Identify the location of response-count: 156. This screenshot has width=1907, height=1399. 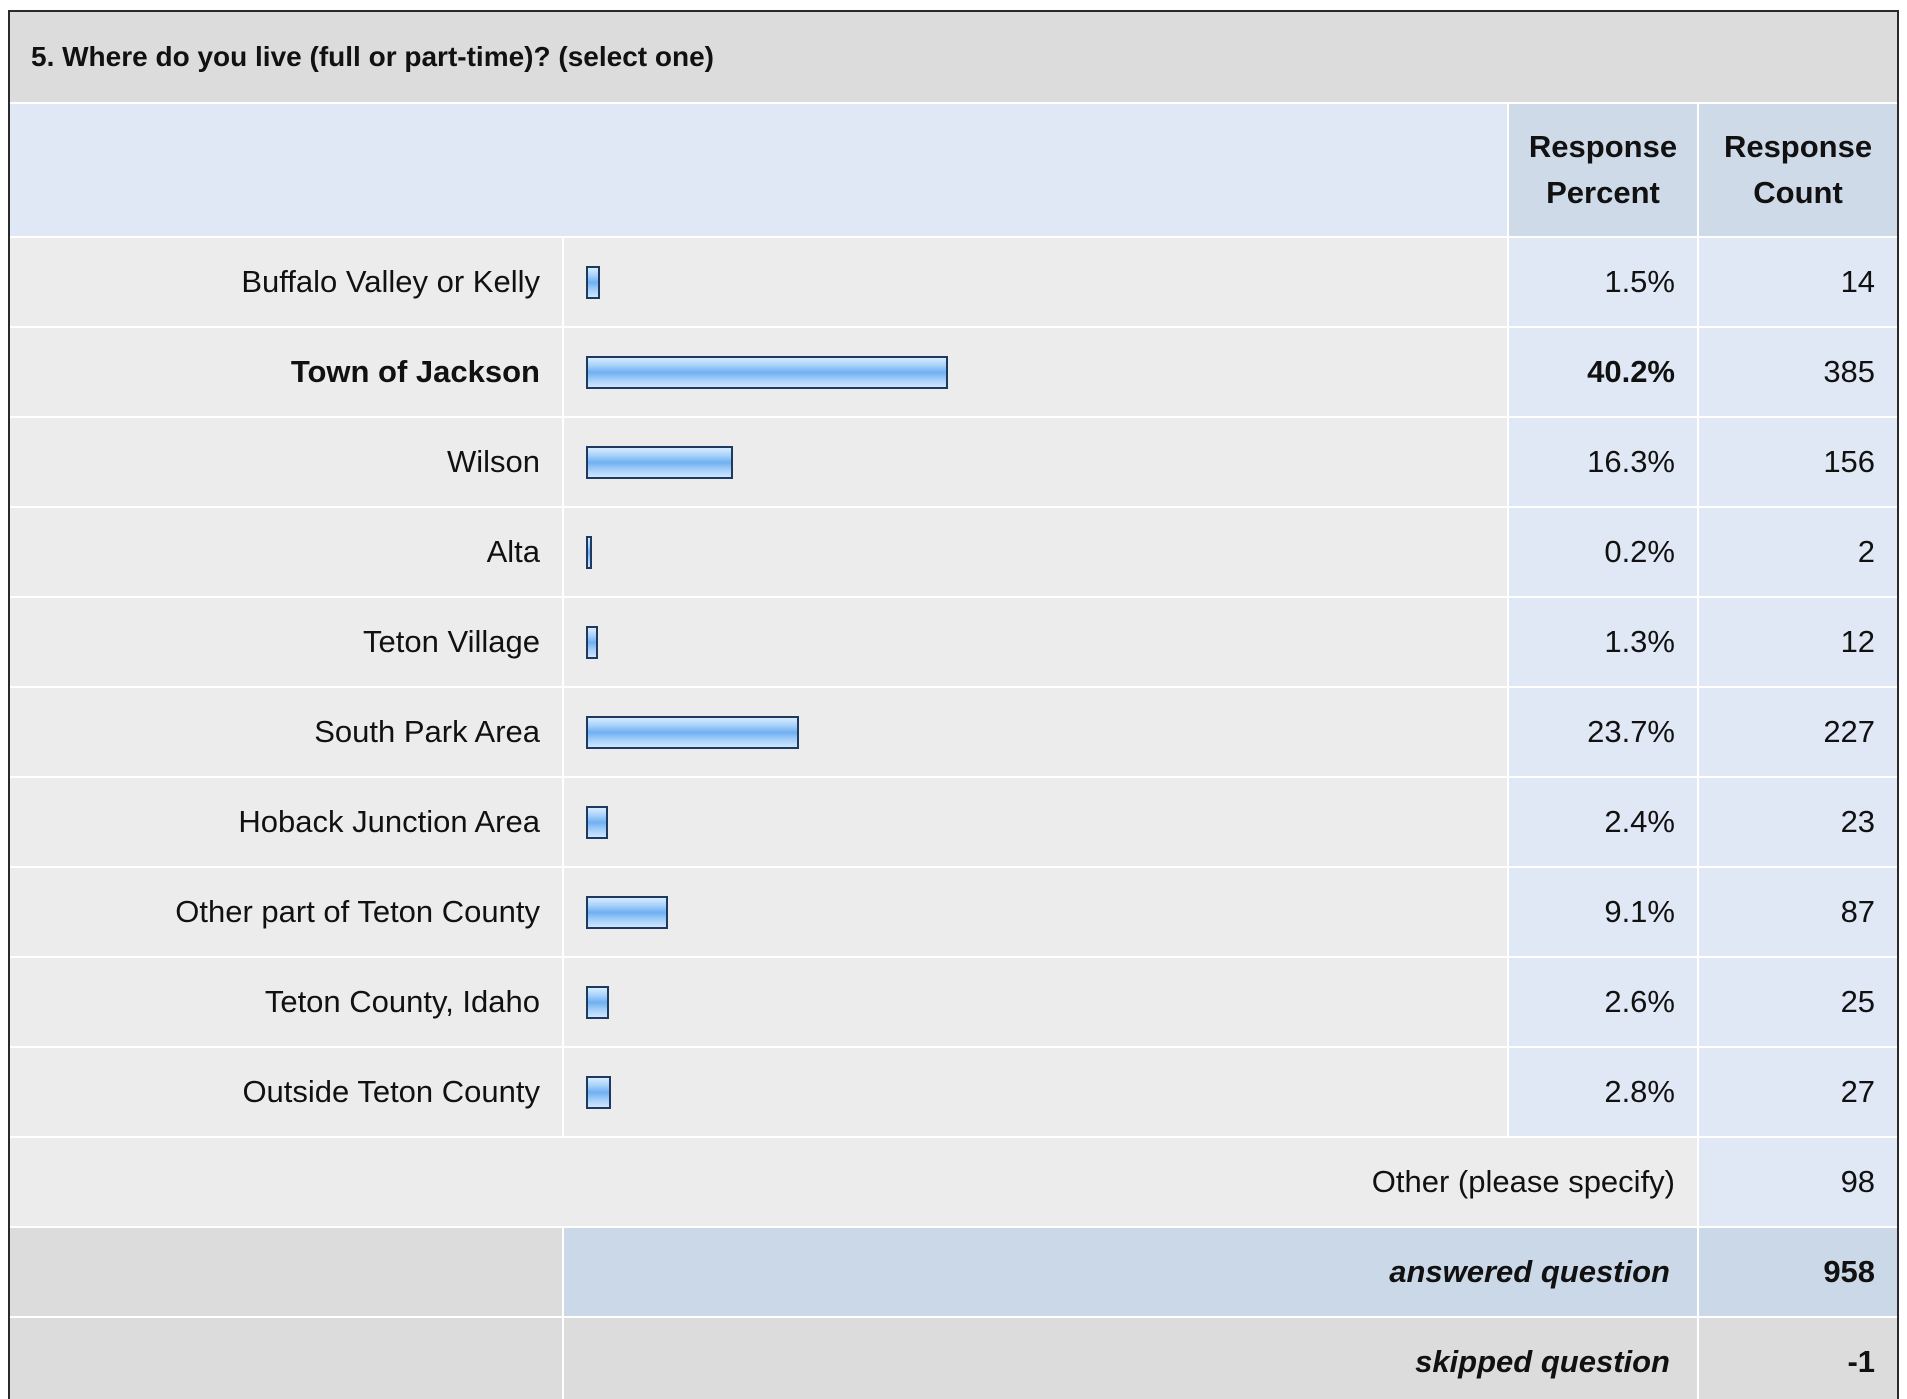
(1796, 462).